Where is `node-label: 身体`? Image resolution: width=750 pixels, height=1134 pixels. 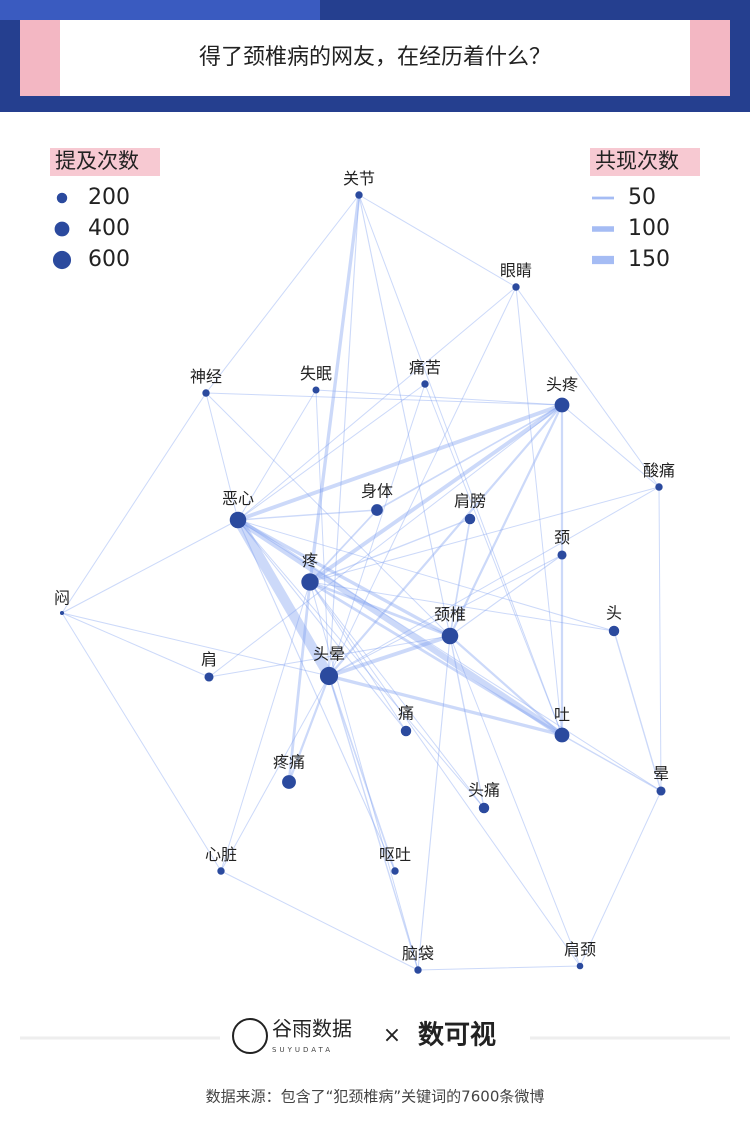 node-label: 身体 is located at coordinates (377, 491).